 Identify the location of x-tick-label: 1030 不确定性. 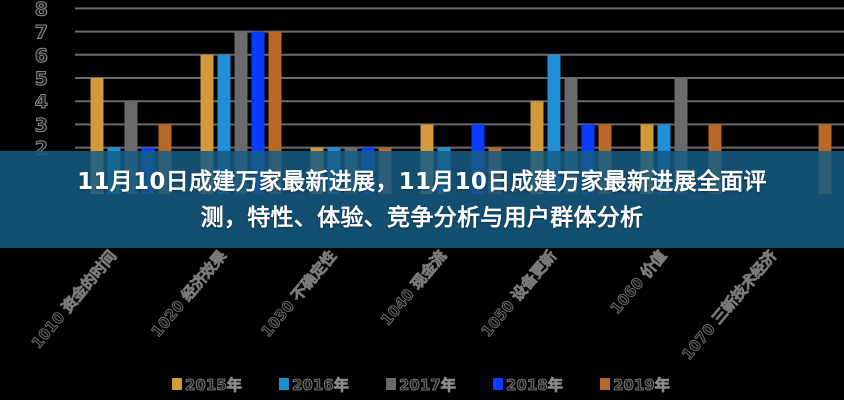
(299, 294).